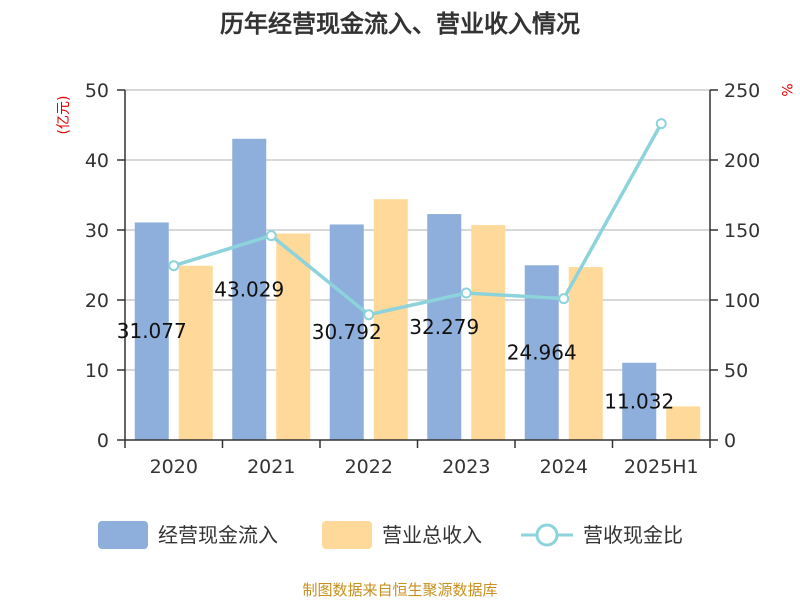 The height and width of the screenshot is (600, 800). Describe the element at coordinates (271, 236) in the screenshot. I see `ratio-point-2021` at that location.